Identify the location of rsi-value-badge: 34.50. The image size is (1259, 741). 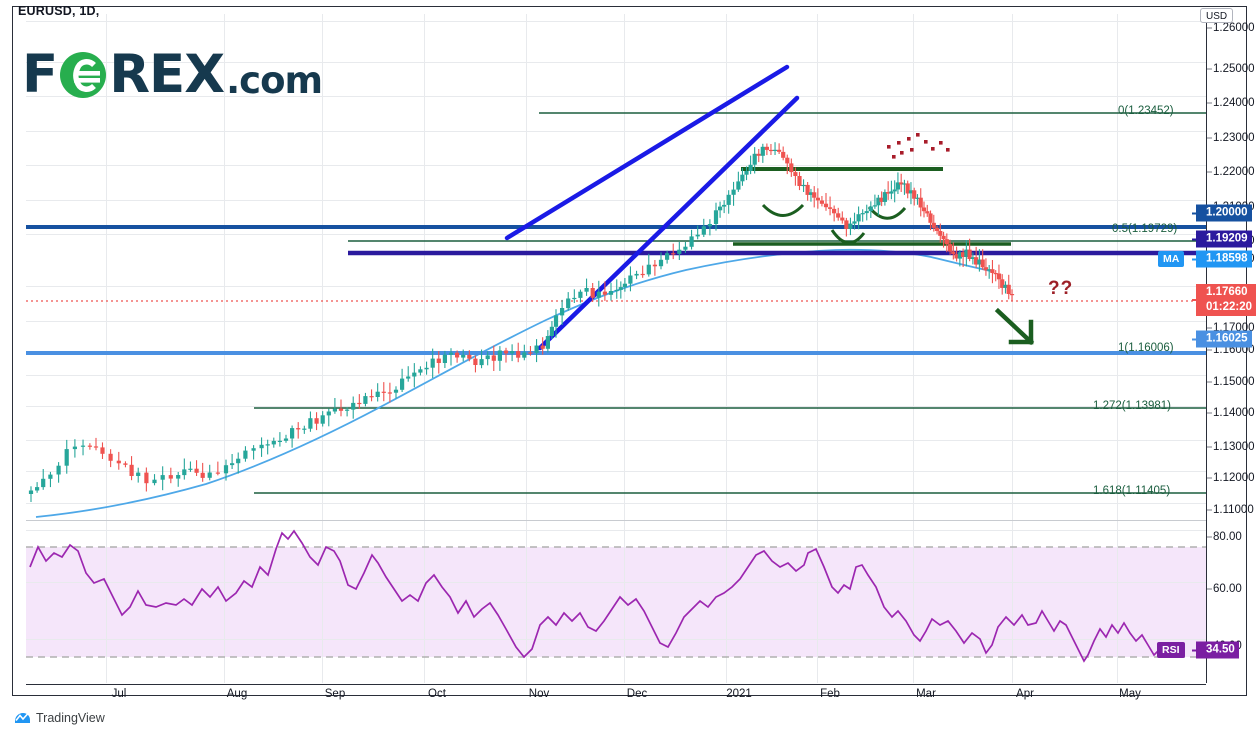
(1215, 650).